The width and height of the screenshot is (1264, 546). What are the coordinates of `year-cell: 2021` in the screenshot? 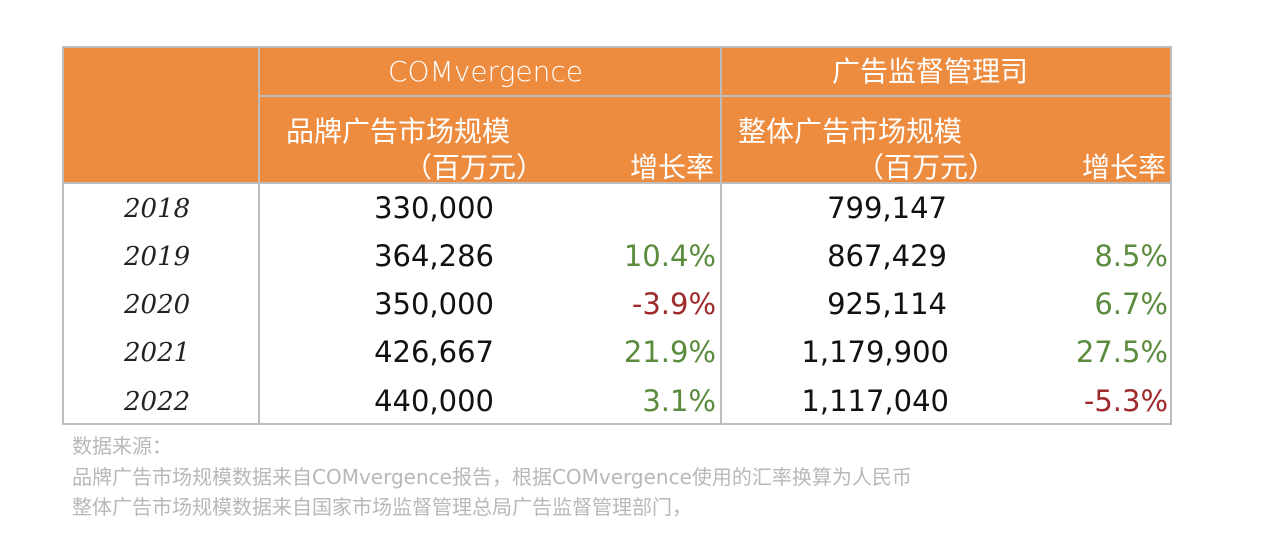 It's located at (157, 353).